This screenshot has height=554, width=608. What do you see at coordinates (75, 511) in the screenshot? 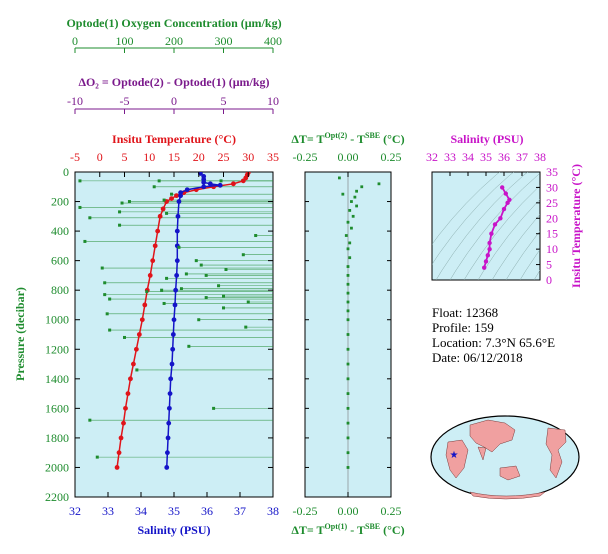
I see `salinity-tick-label: 32` at bounding box center [75, 511].